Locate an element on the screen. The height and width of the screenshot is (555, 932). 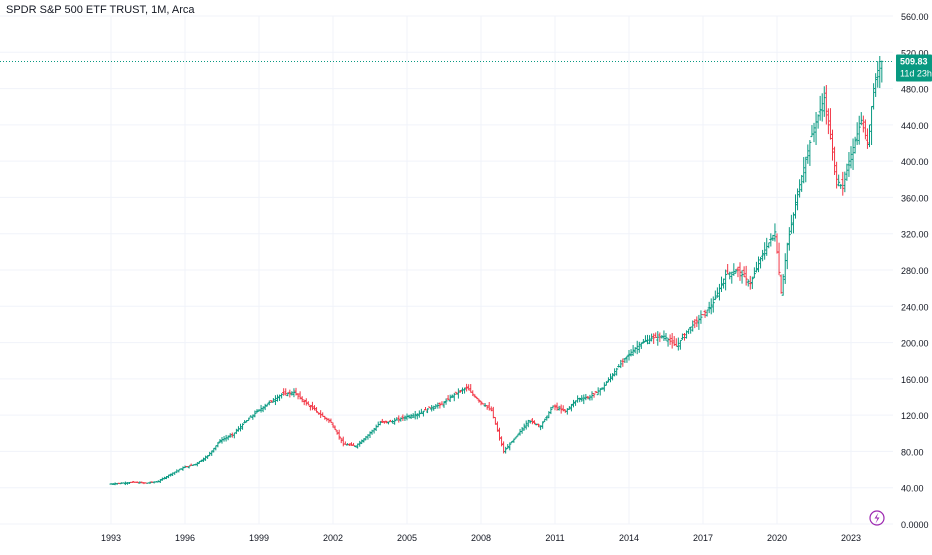
y-tick-label: 280.00 is located at coordinates (915, 271).